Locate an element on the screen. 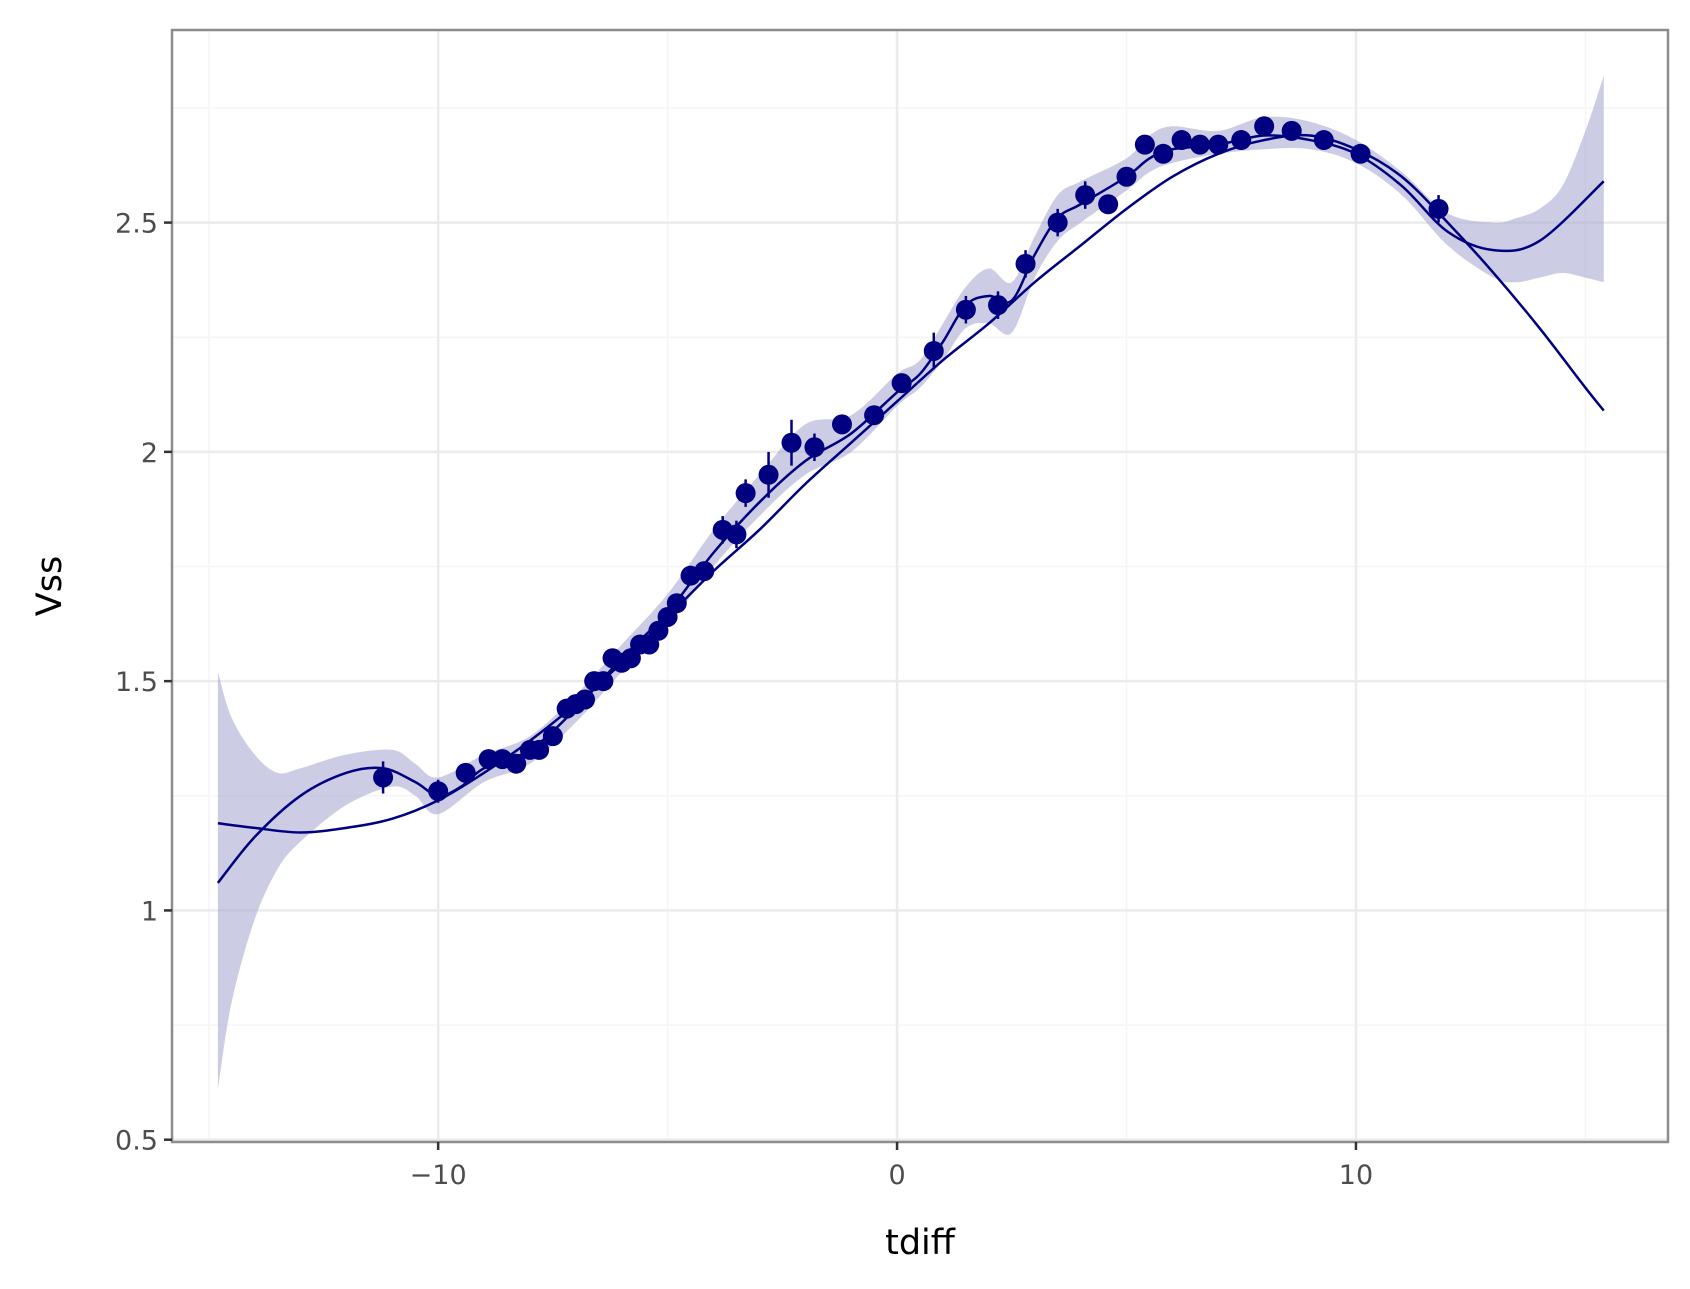 This screenshot has height=1289, width=1690. x-tick-label: 0 is located at coordinates (896, 1175).